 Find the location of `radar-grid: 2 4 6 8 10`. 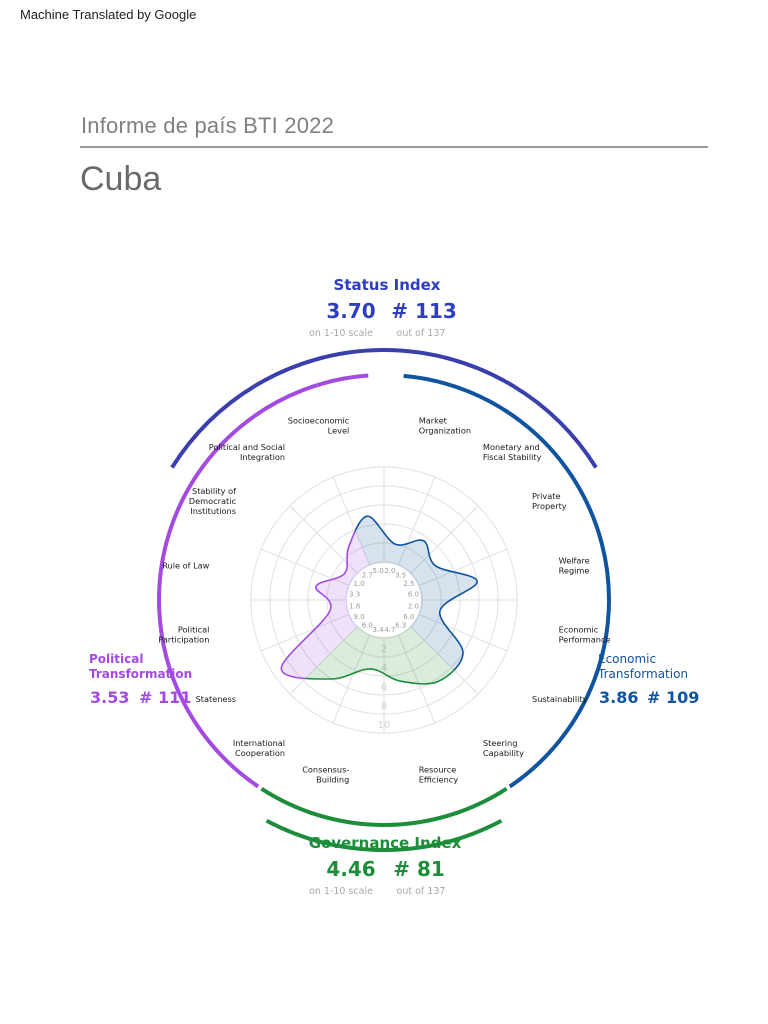

radar-grid: 2 4 6 8 10 is located at coordinates (384, 600).